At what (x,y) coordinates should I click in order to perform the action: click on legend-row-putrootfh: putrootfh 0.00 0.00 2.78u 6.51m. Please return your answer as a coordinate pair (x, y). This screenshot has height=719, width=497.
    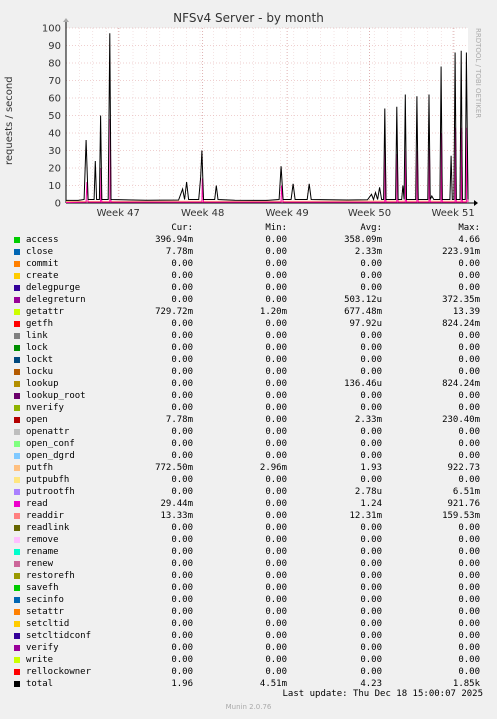
    Looking at the image, I should click on (248, 492).